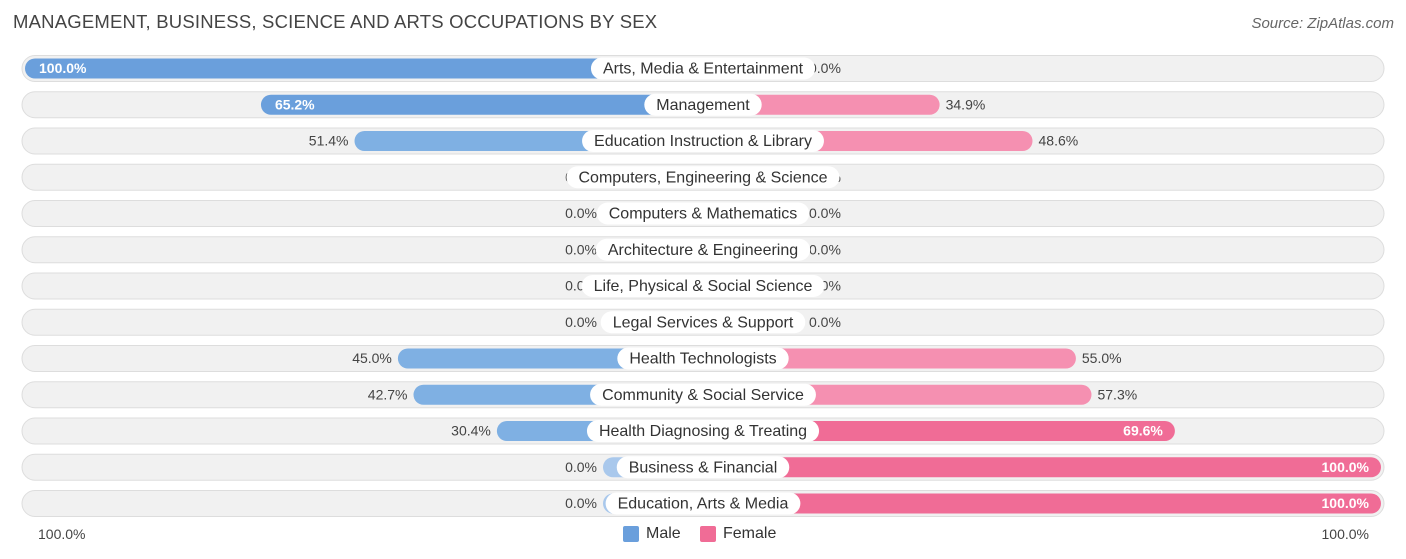  I want to click on male-value-label: 42.7%, so click(388, 394).